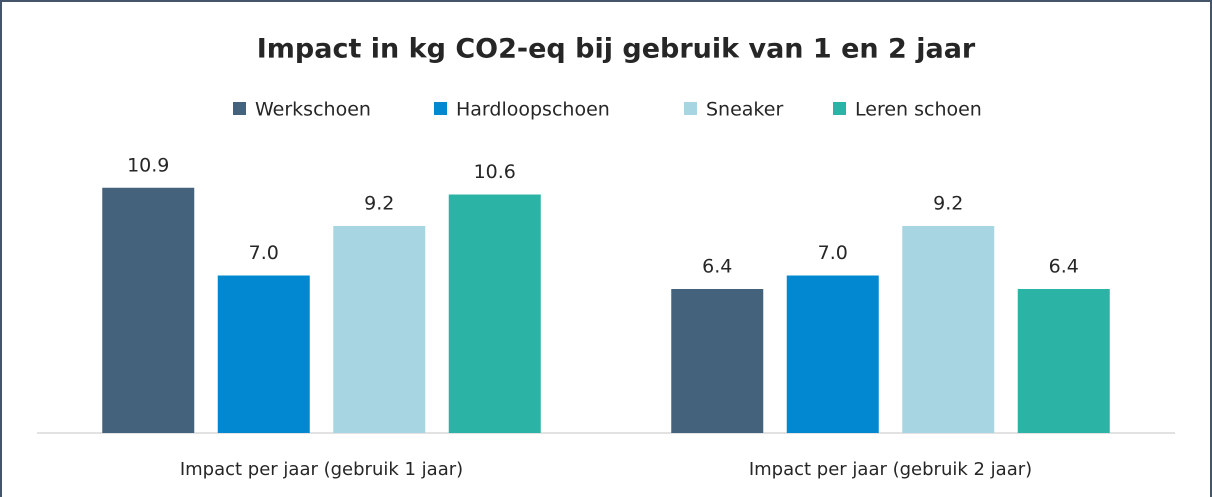 The image size is (1212, 497). I want to click on legend-label: Hardloopschoen, so click(533, 110).